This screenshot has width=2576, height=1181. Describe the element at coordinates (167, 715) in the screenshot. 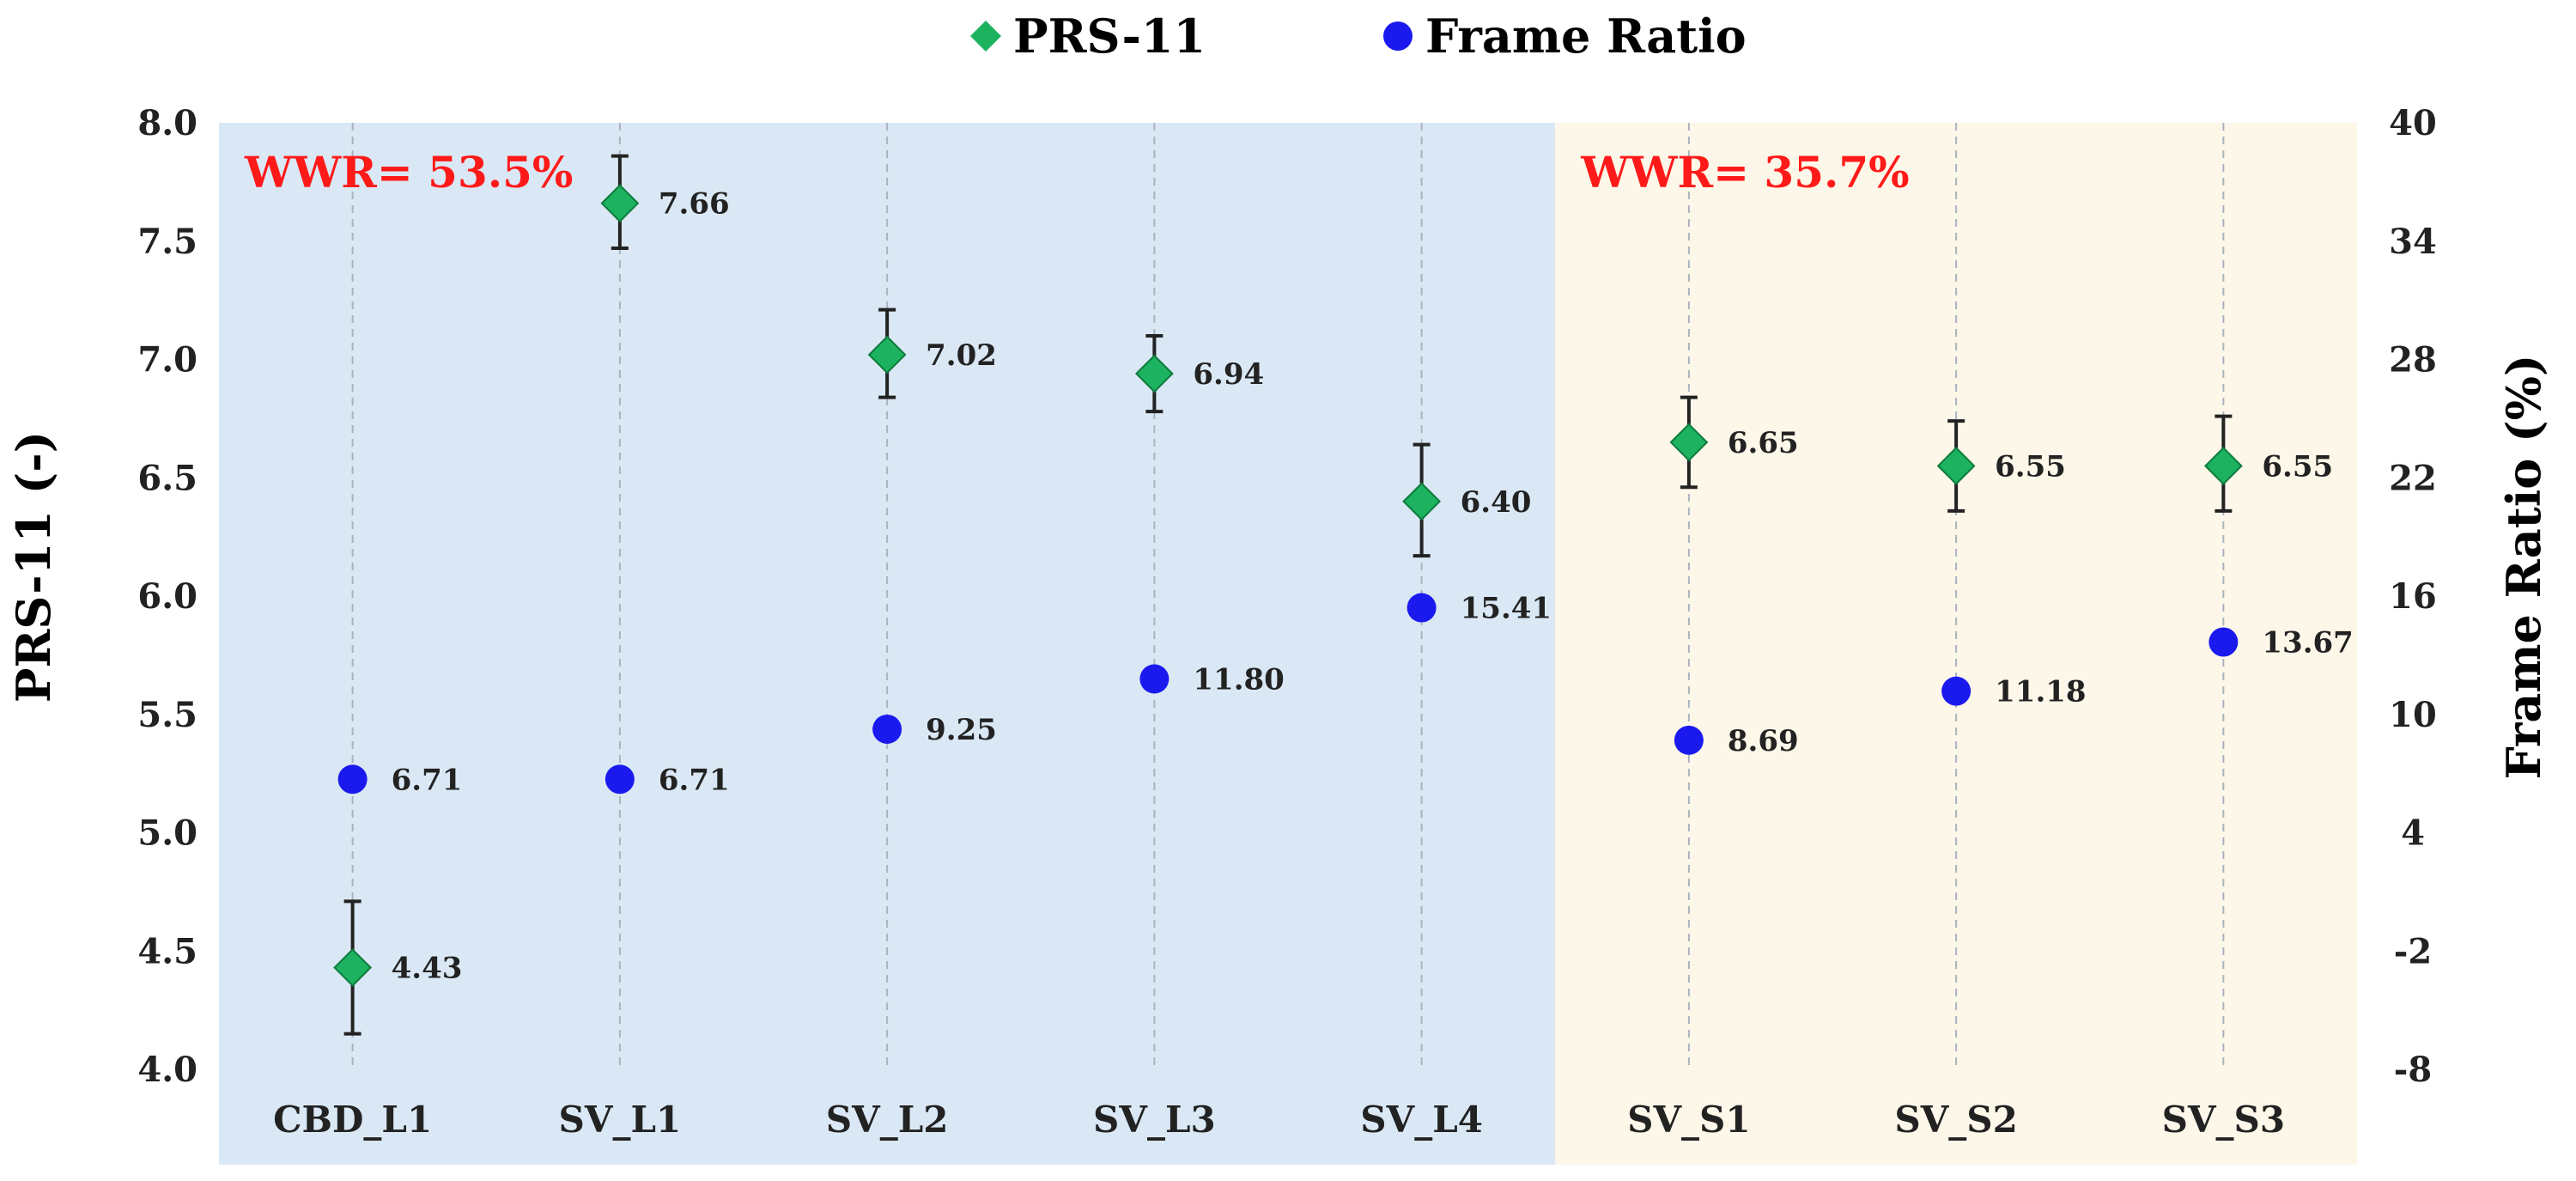

I see `left-tick-label: 5.5` at that location.